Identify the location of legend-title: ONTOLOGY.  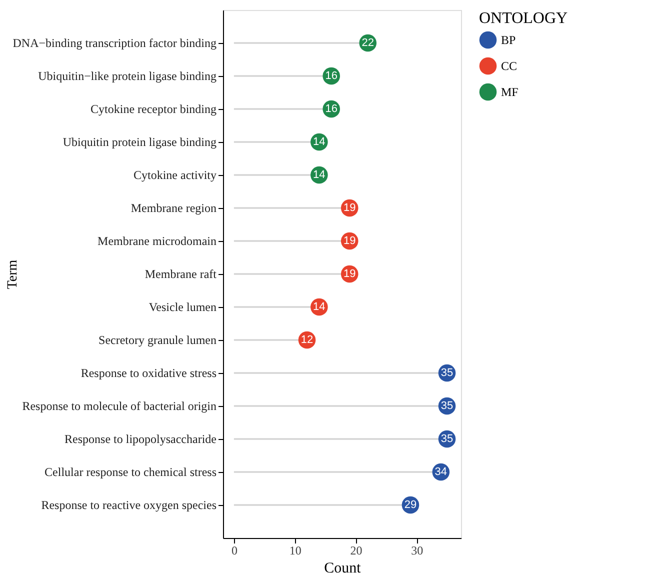
(523, 18).